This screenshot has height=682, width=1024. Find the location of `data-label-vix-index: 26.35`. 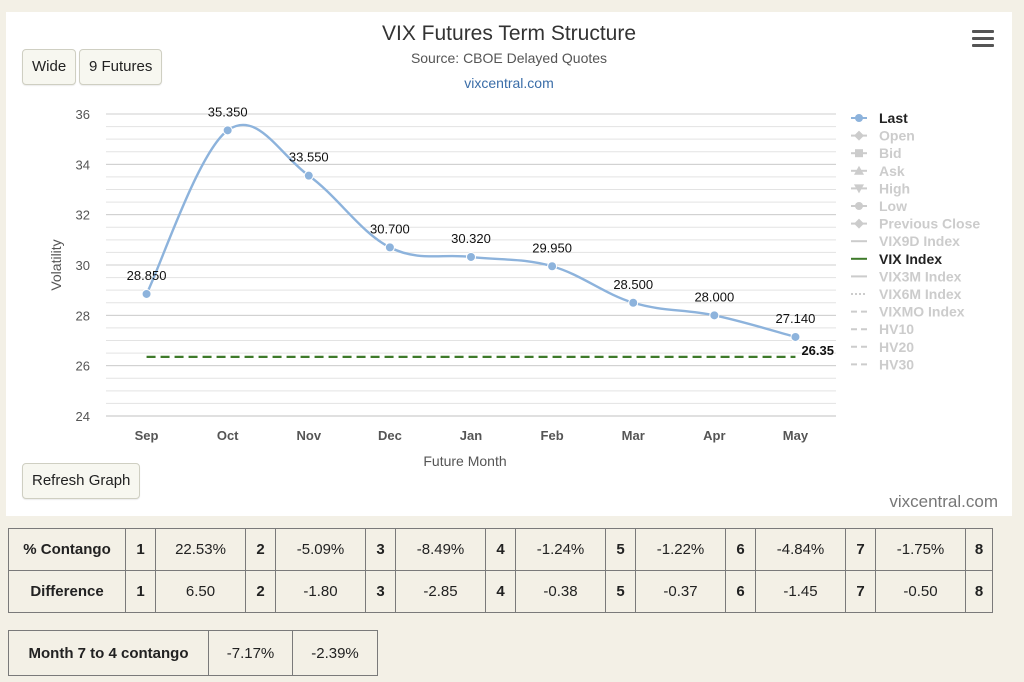

data-label-vix-index: 26.35 is located at coordinates (817, 350).